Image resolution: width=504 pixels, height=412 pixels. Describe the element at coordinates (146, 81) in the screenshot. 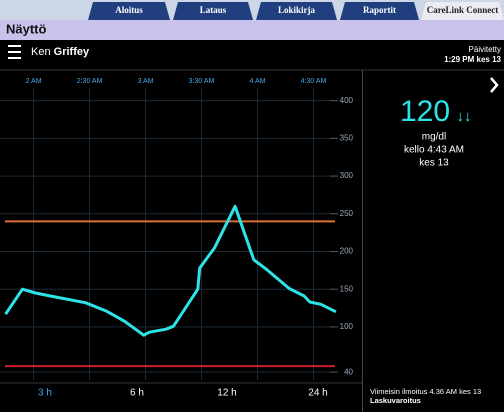

I see `x-tick-label: 3 AM` at that location.